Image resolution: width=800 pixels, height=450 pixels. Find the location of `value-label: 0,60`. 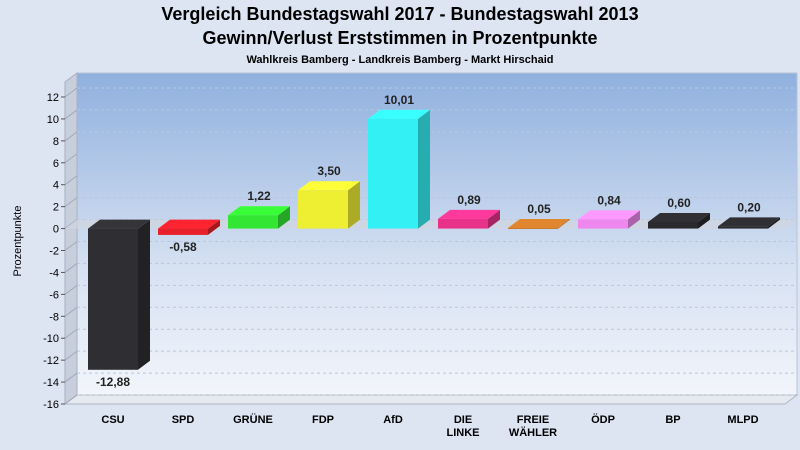

value-label: 0,60 is located at coordinates (679, 203).